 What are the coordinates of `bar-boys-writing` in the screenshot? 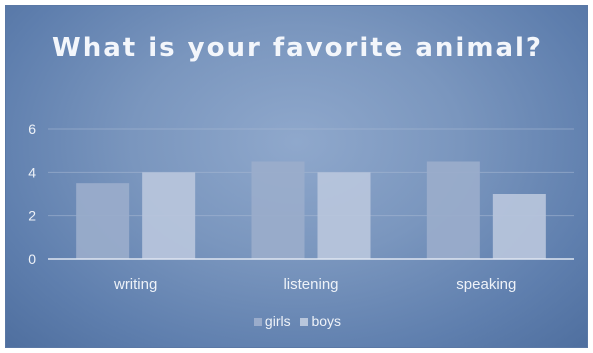 It's located at (169, 215).